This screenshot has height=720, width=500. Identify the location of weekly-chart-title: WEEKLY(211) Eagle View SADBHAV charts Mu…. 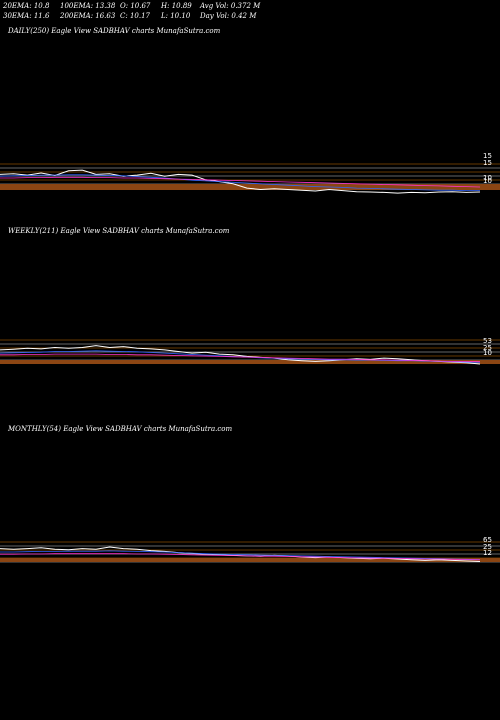
(119, 231).